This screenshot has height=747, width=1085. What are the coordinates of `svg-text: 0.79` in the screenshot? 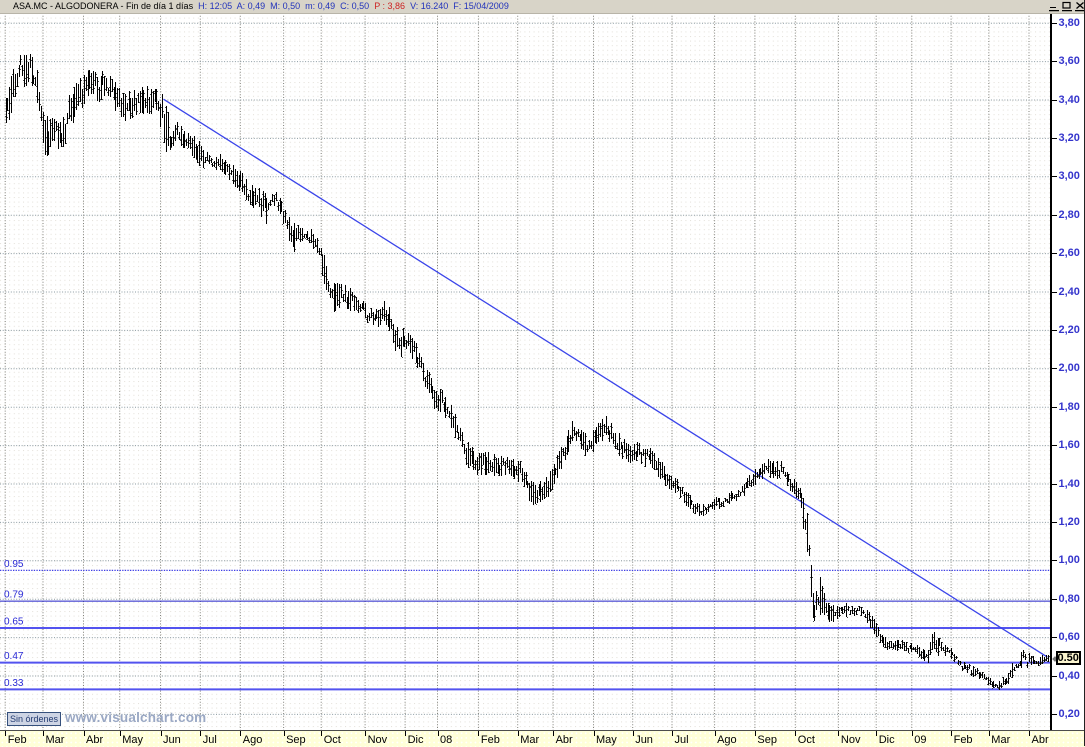 It's located at (14, 595).